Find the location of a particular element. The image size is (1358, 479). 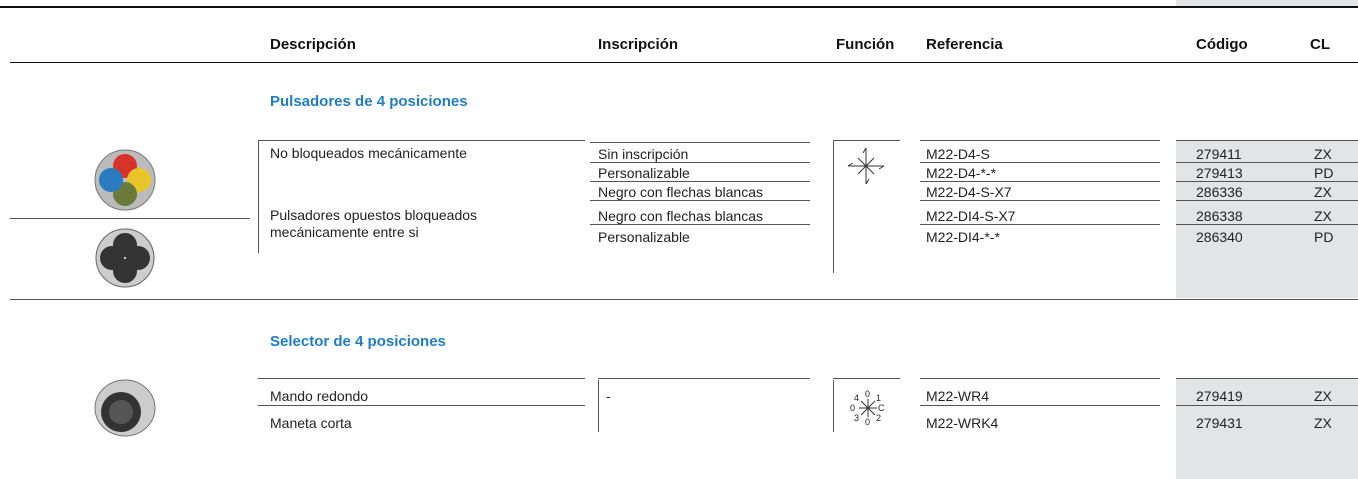

section-title: Pulsadores de 4 posiciones is located at coordinates (369, 101).